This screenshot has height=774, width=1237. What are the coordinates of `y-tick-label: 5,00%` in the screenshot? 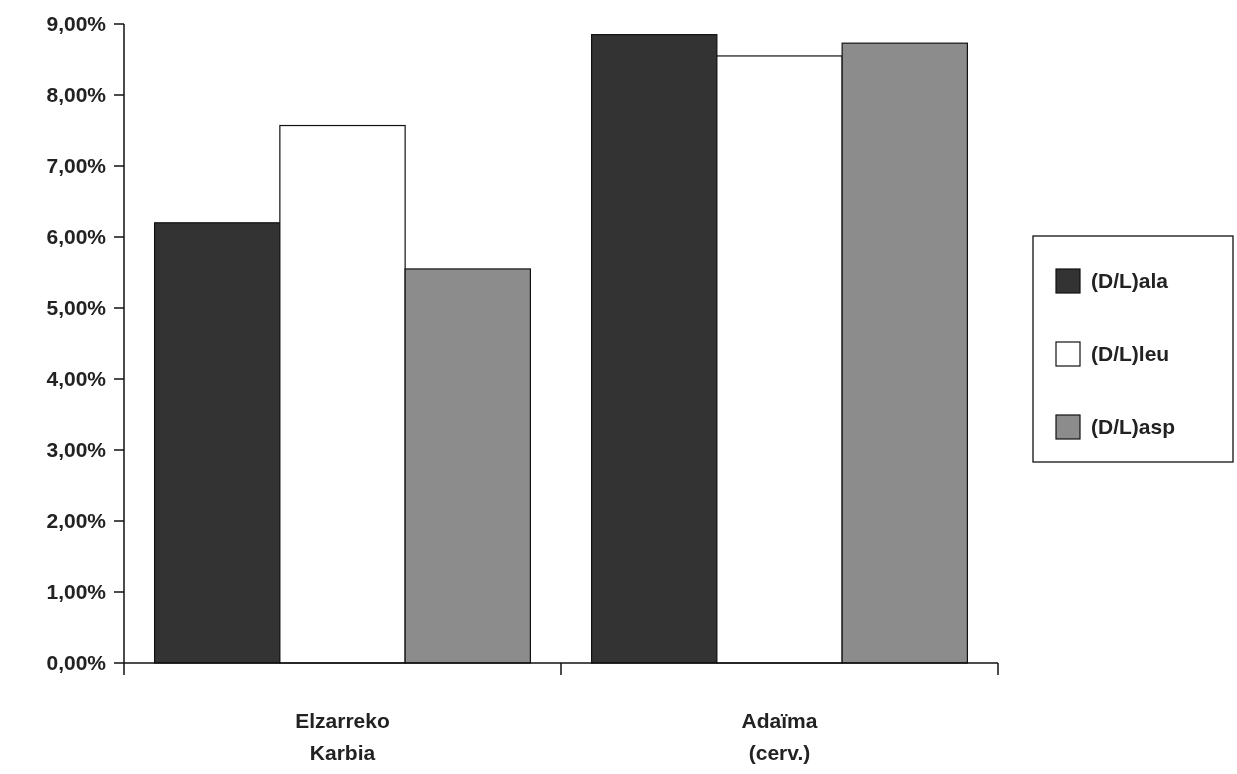 It's located at (76, 308).